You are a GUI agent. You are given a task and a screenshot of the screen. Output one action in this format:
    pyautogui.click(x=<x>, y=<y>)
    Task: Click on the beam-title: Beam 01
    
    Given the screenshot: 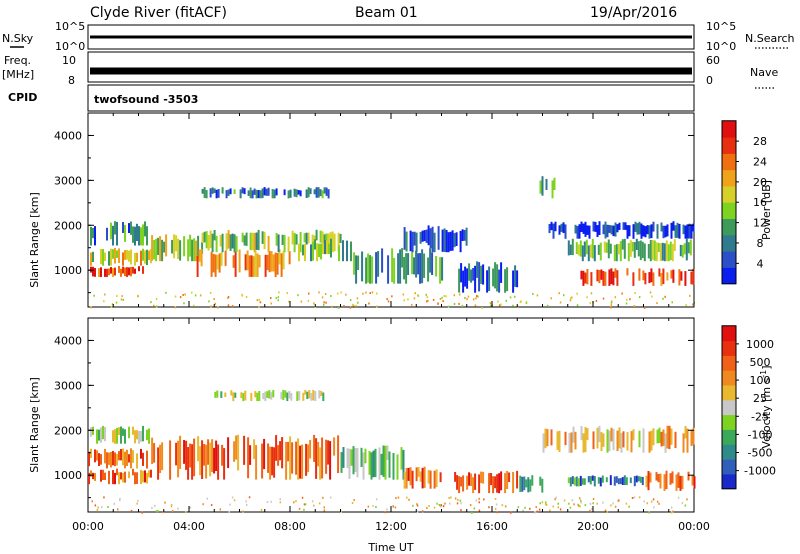 What is the action you would take?
    pyautogui.click(x=386, y=13)
    